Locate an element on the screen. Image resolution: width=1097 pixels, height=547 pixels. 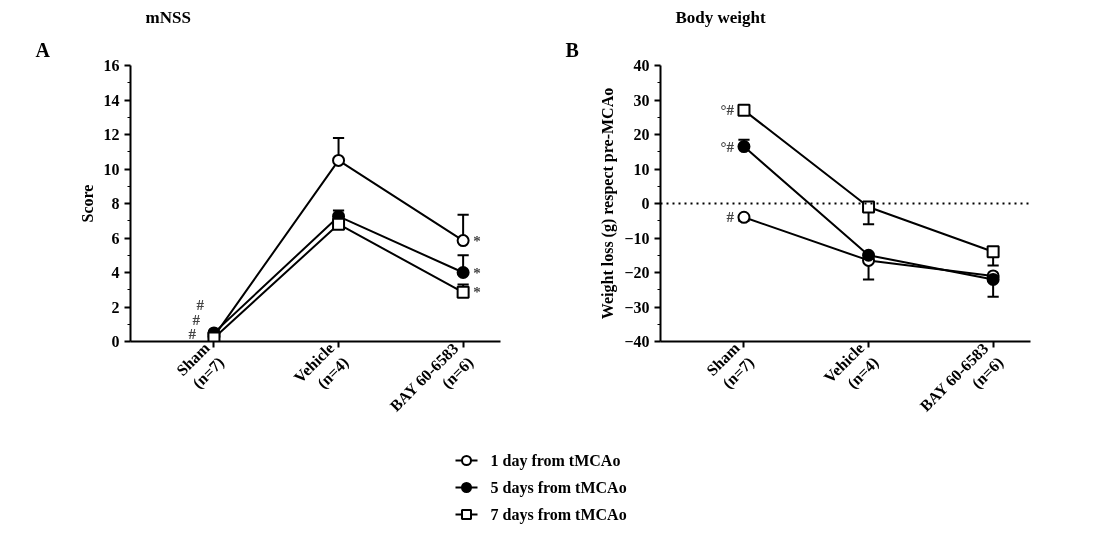
y-tick-label: 30 is located at coordinates (641, 100).